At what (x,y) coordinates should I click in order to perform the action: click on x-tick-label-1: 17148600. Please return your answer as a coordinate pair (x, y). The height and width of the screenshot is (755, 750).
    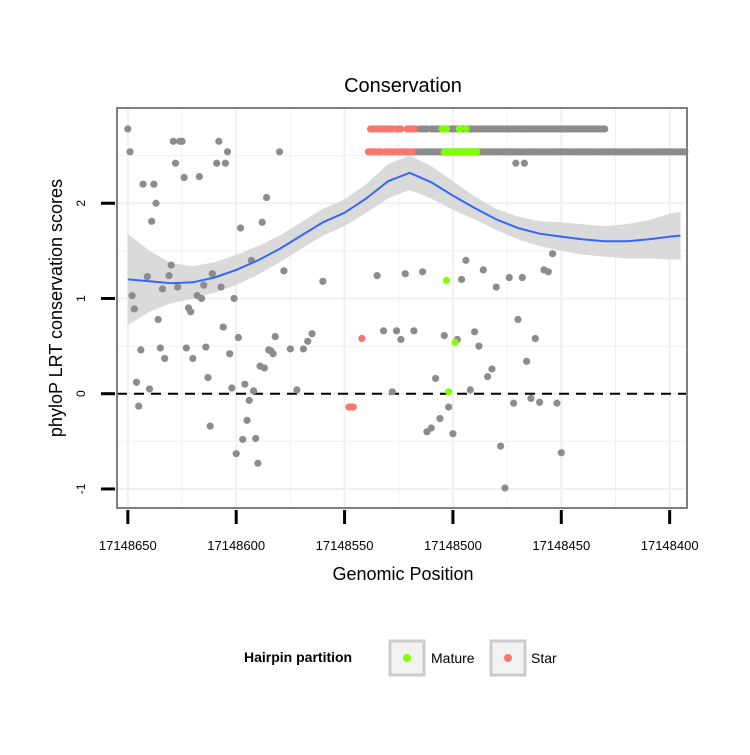
    Looking at the image, I should click on (236, 545).